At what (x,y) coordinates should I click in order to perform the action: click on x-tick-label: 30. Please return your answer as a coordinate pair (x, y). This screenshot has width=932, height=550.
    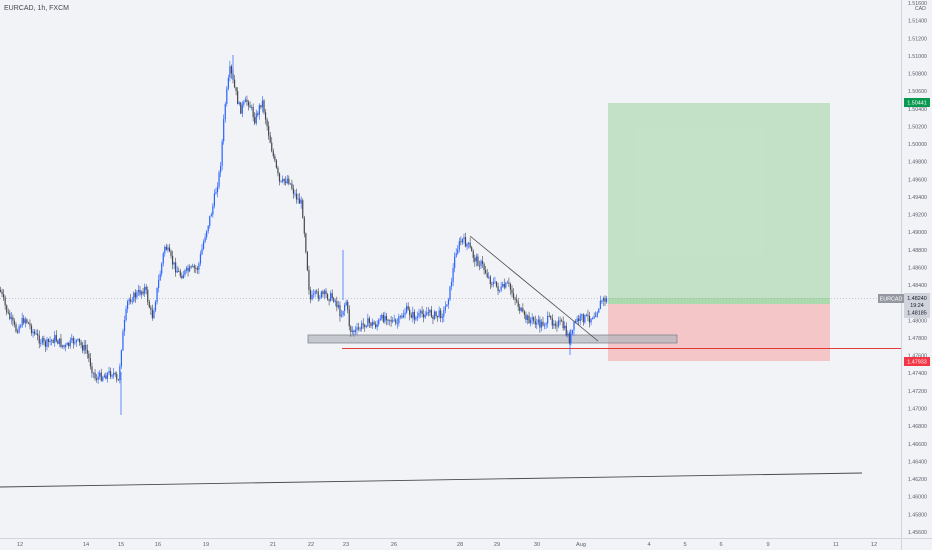
    Looking at the image, I should click on (537, 545).